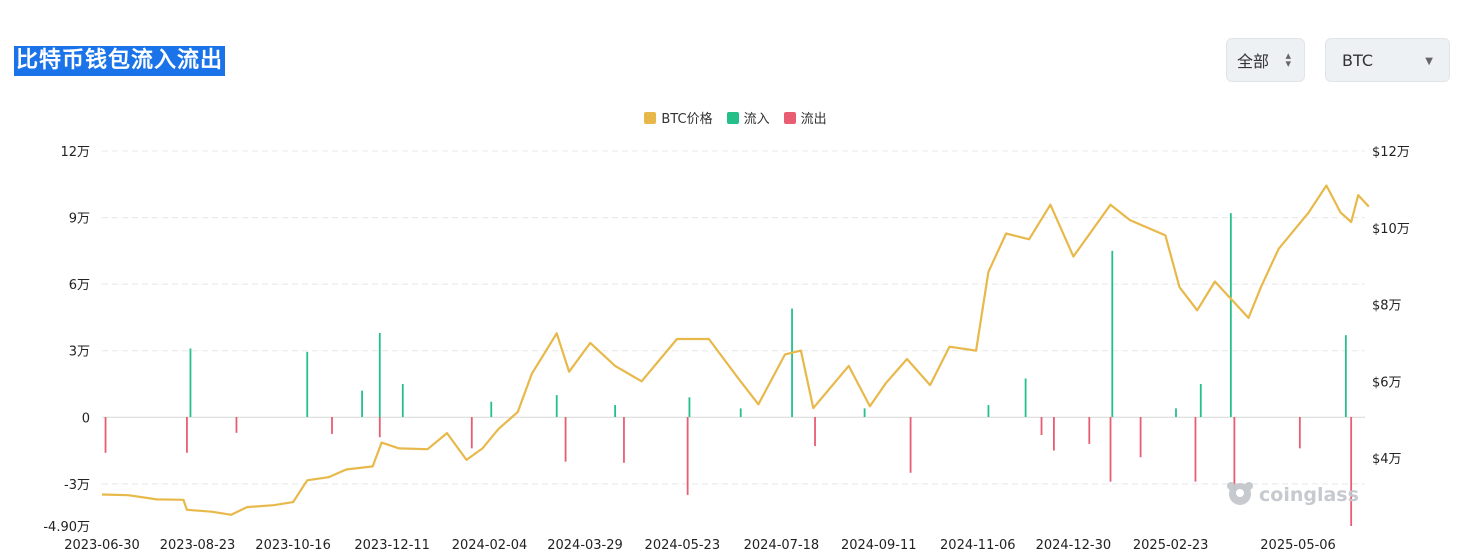 The image size is (1471, 556). What do you see at coordinates (1074, 545) in the screenshot?
I see `x-tick-label: 2024-12-30` at bounding box center [1074, 545].